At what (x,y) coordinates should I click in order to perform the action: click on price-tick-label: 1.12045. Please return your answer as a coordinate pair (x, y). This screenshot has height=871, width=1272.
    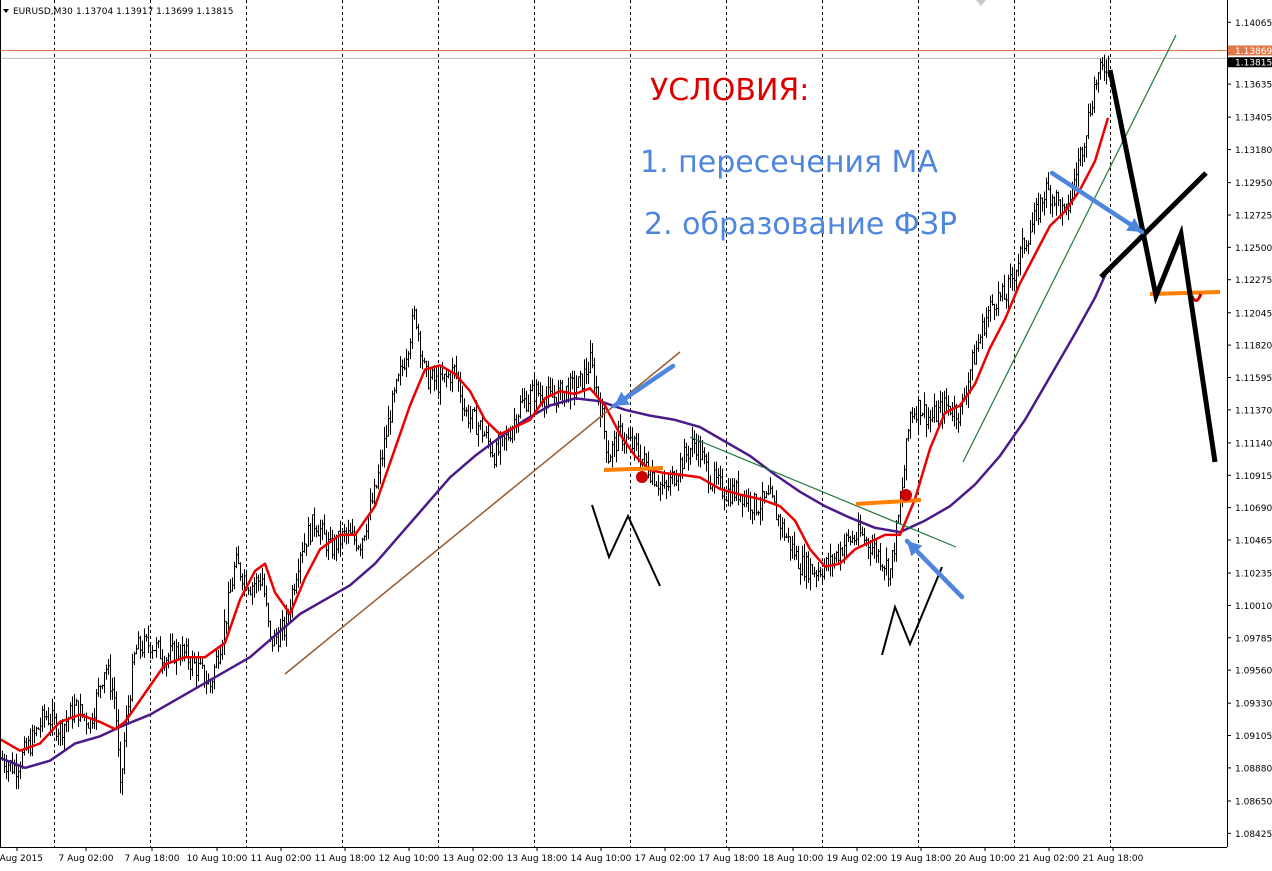
    Looking at the image, I should click on (1253, 314).